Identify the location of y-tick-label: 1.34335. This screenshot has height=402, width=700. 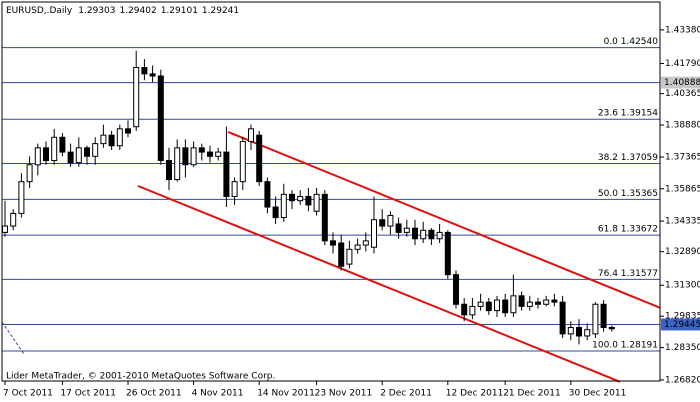
(682, 222).